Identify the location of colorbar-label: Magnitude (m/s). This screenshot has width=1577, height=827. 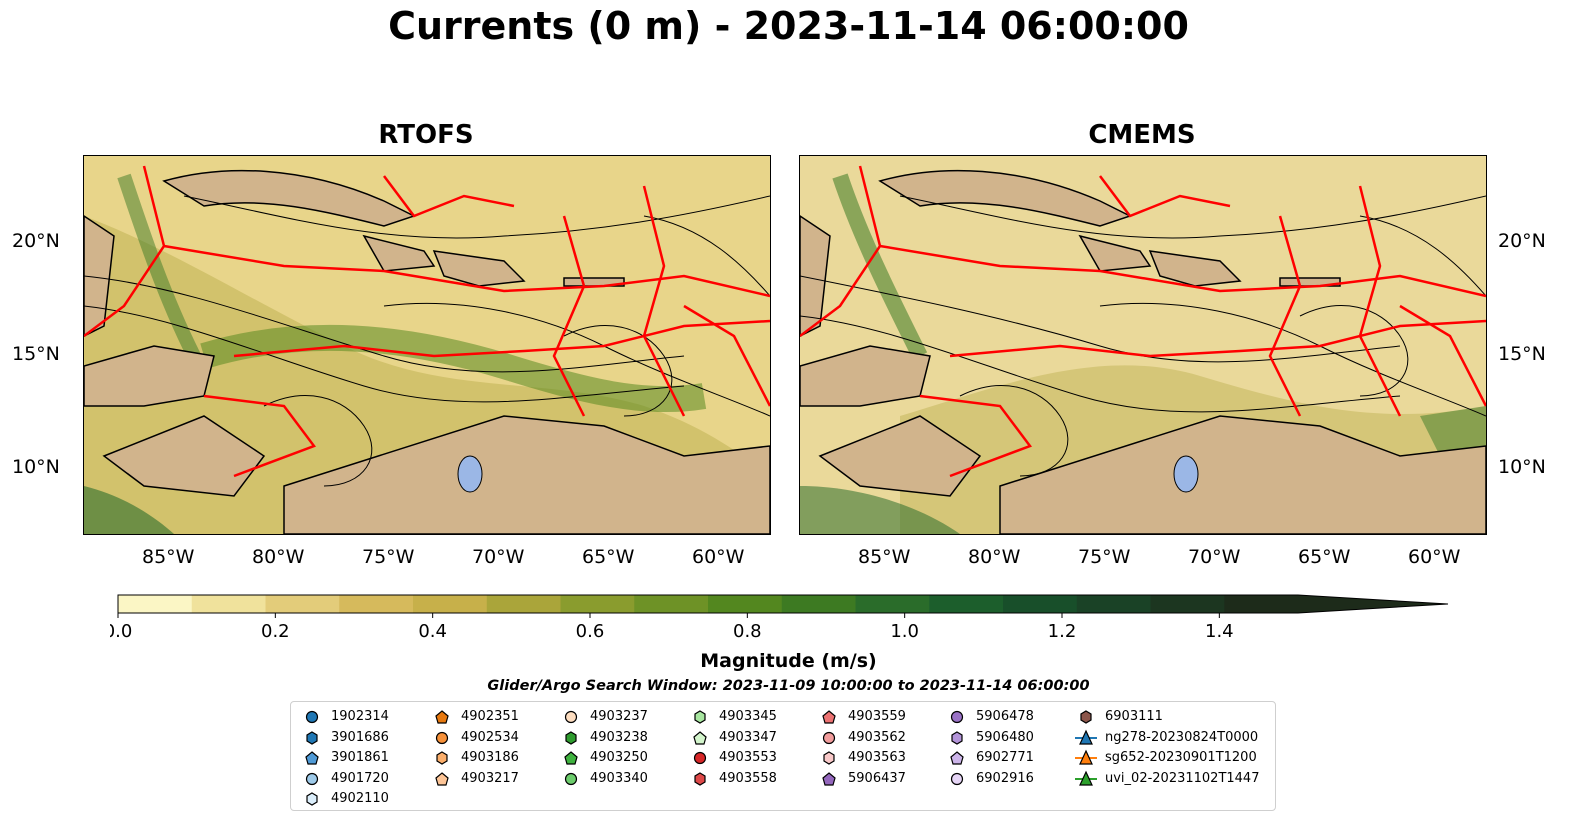
(788, 661).